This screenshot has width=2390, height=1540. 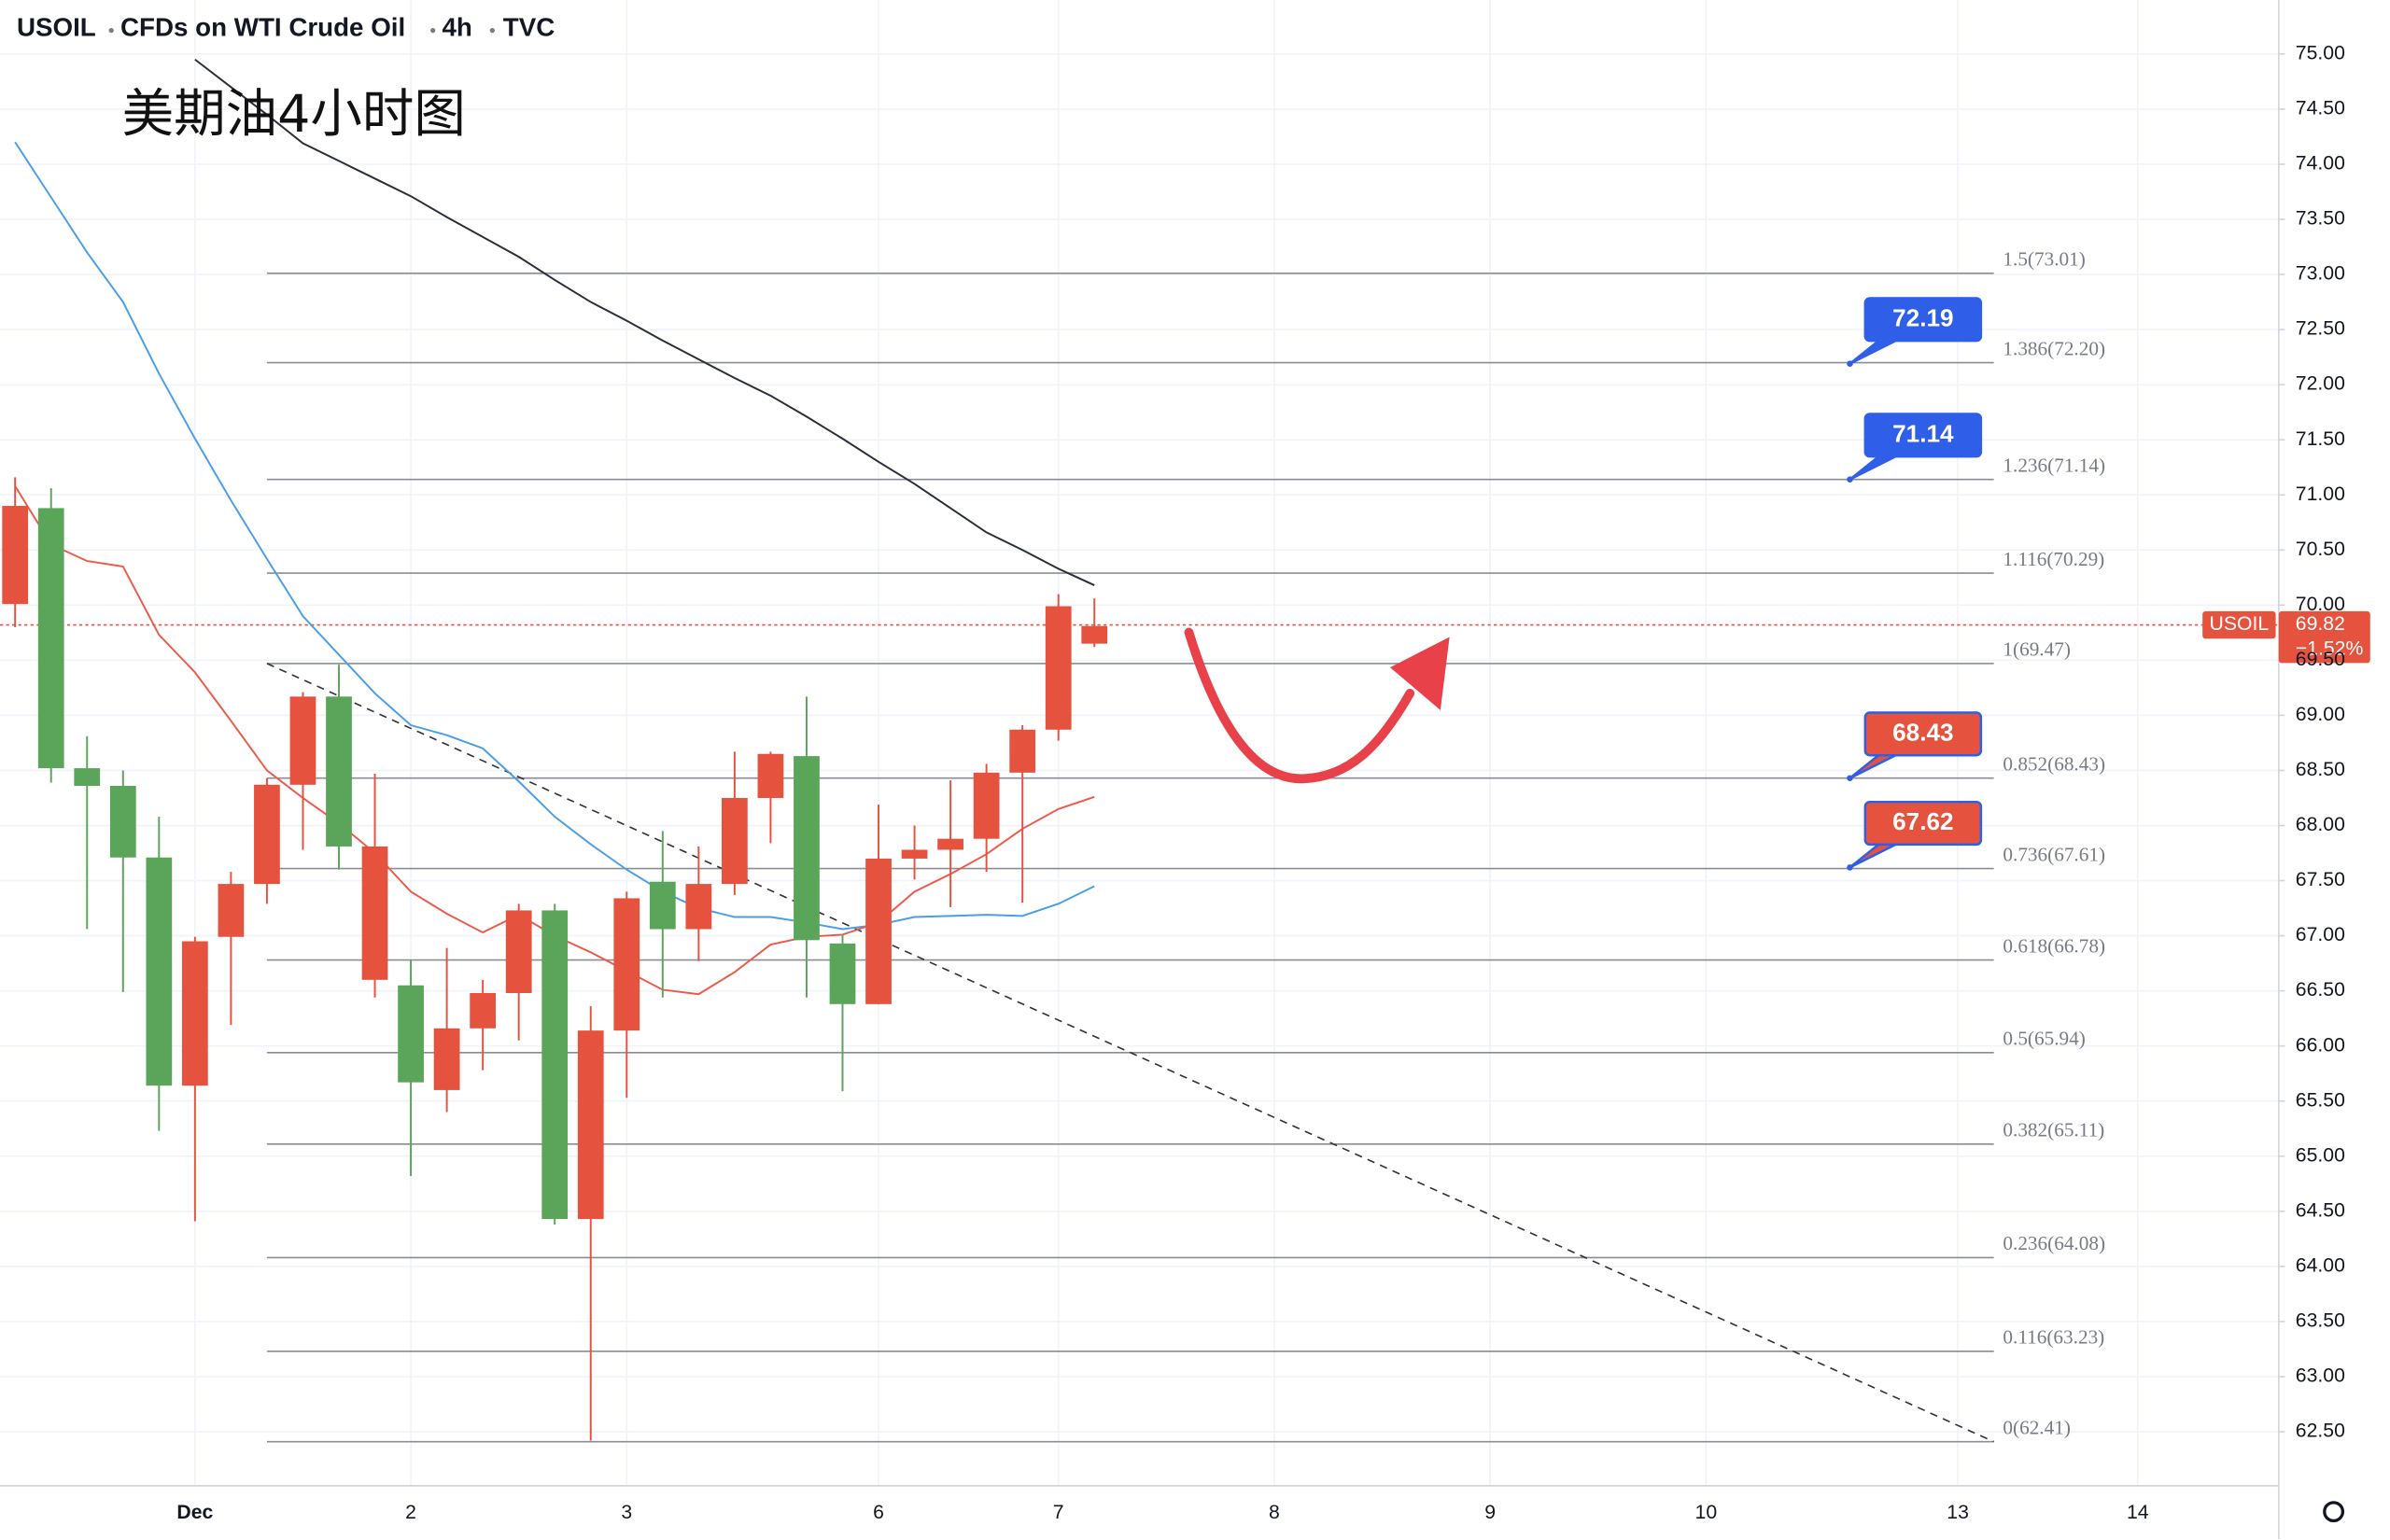 I want to click on y-tick-label: 66.00, so click(x=2320, y=1045).